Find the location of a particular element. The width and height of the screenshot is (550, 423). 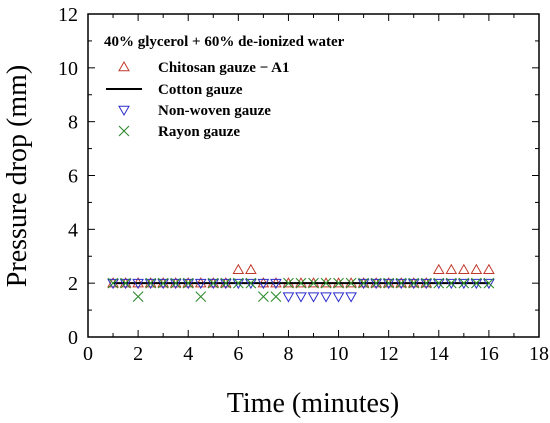

legend-item: Chitosan gauze − A1 is located at coordinates (203, 68).